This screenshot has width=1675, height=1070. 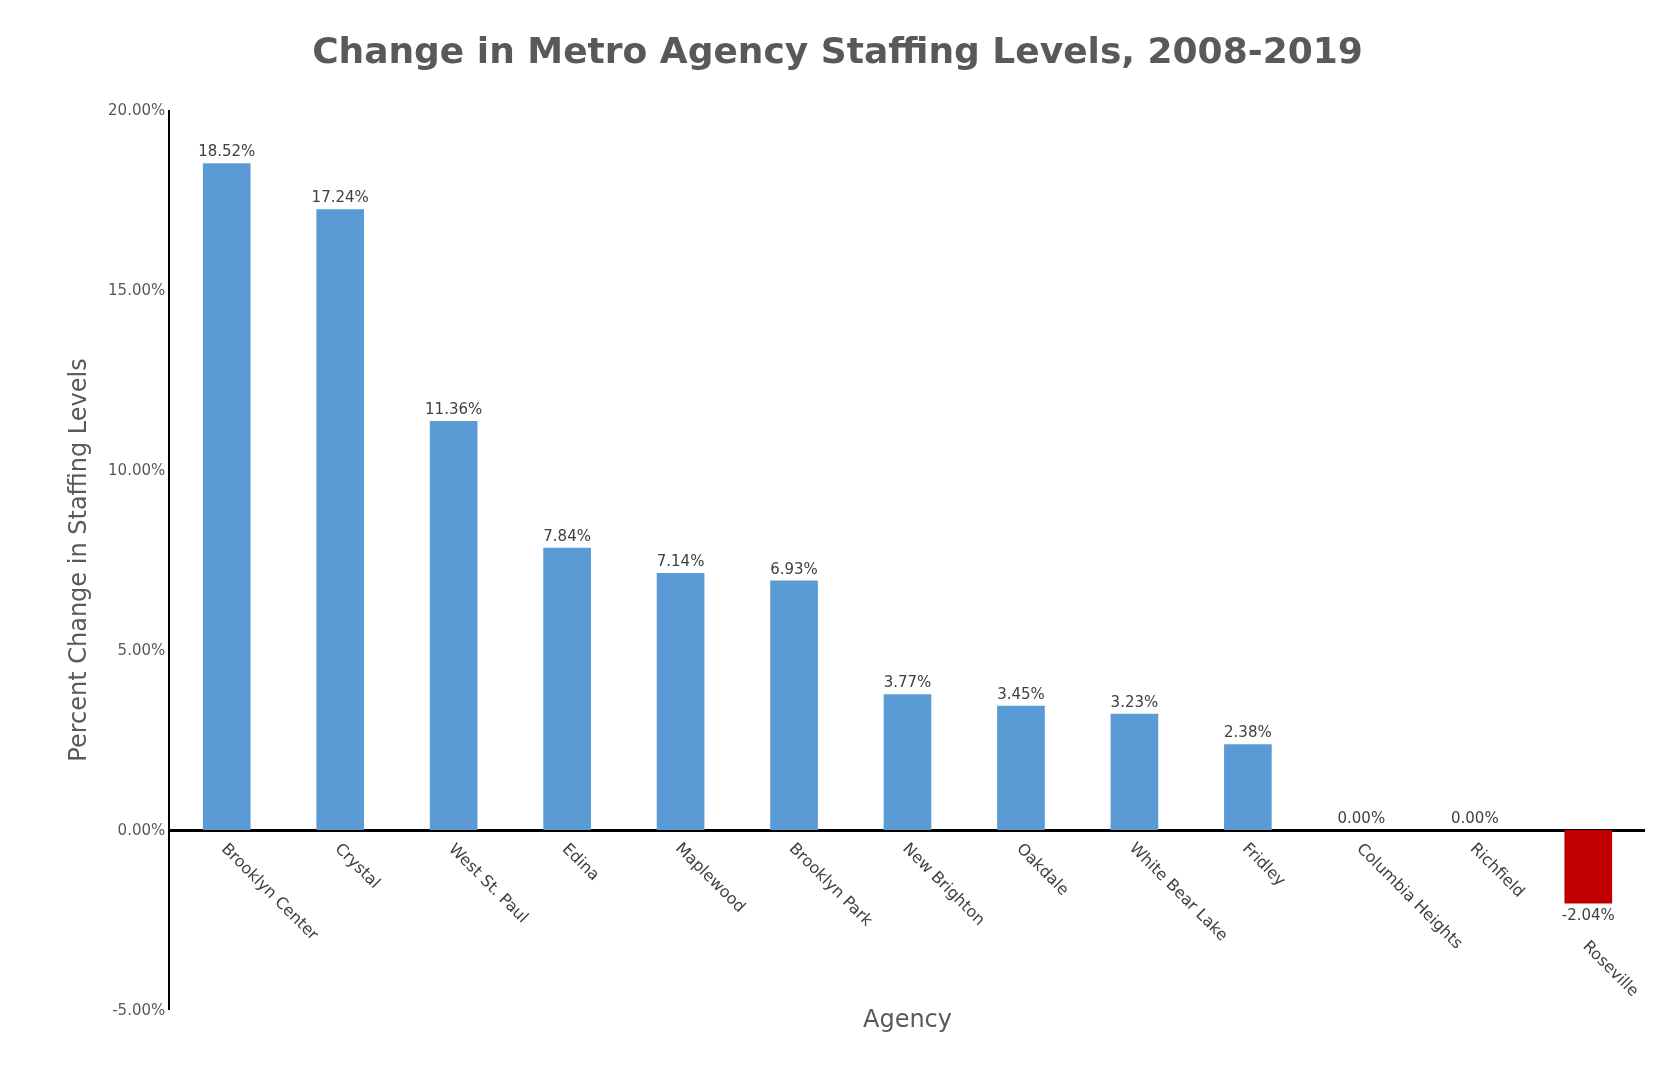 What do you see at coordinates (137, 470) in the screenshot?
I see `y-tick-label: 10.00%` at bounding box center [137, 470].